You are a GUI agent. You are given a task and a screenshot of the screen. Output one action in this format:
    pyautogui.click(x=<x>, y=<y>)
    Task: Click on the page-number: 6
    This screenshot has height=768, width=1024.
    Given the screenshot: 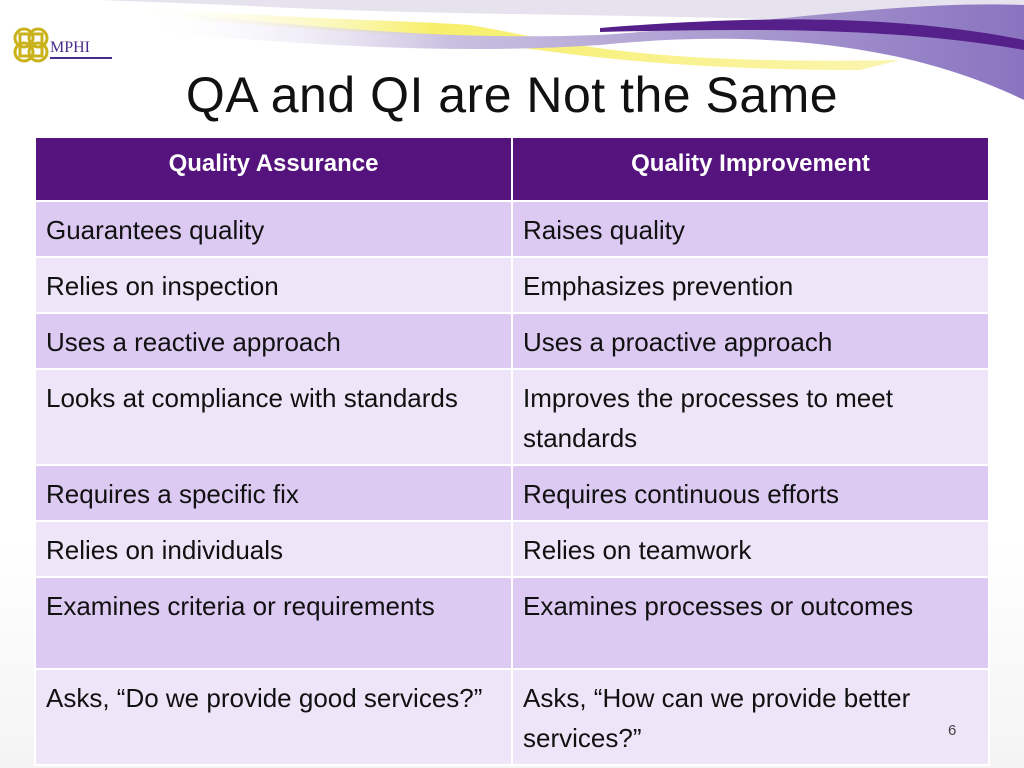 What is the action you would take?
    pyautogui.click(x=952, y=730)
    